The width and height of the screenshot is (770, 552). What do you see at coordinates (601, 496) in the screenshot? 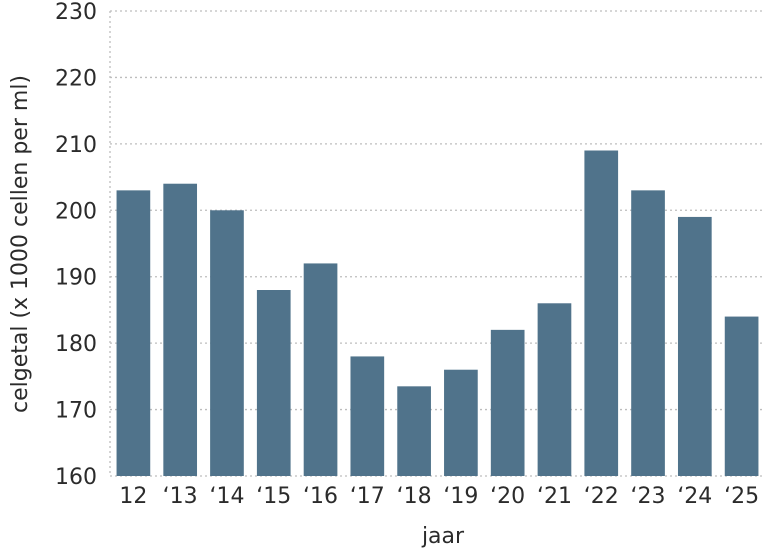
I see `x-tick-label: ‘22` at bounding box center [601, 496].